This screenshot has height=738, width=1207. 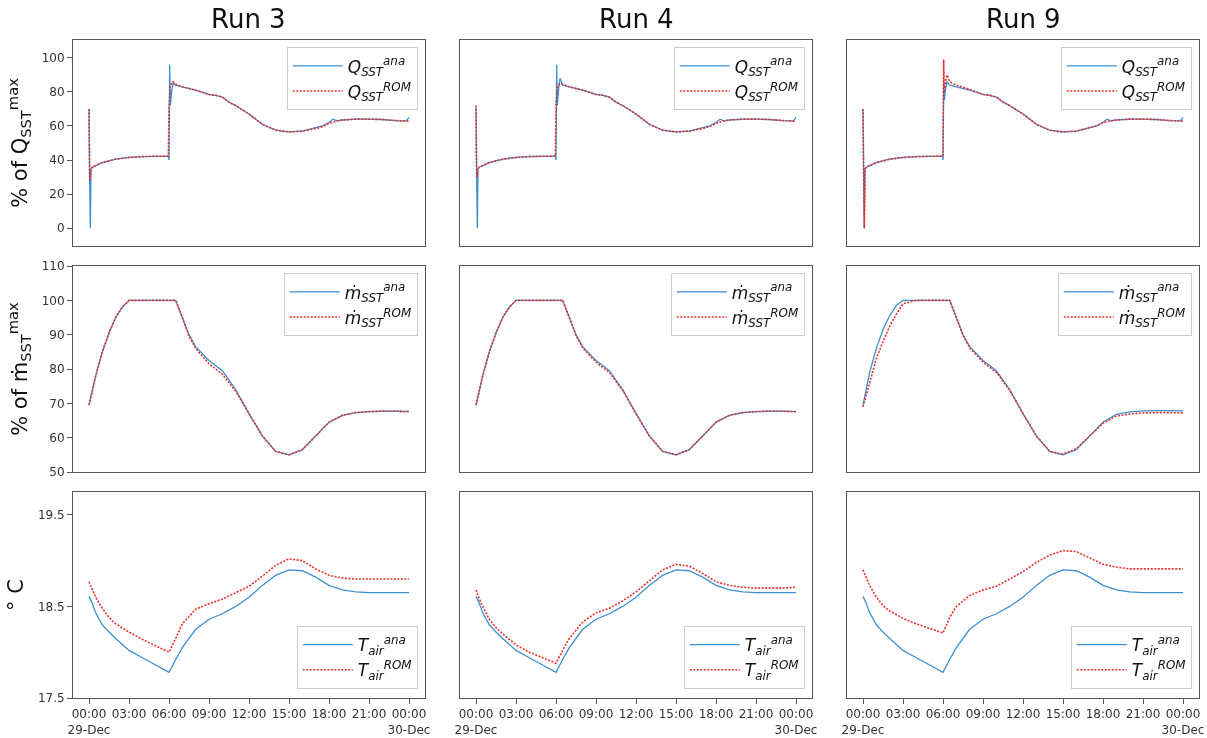 What do you see at coordinates (57, 194) in the screenshot?
I see `y-tick-label: 20` at bounding box center [57, 194].